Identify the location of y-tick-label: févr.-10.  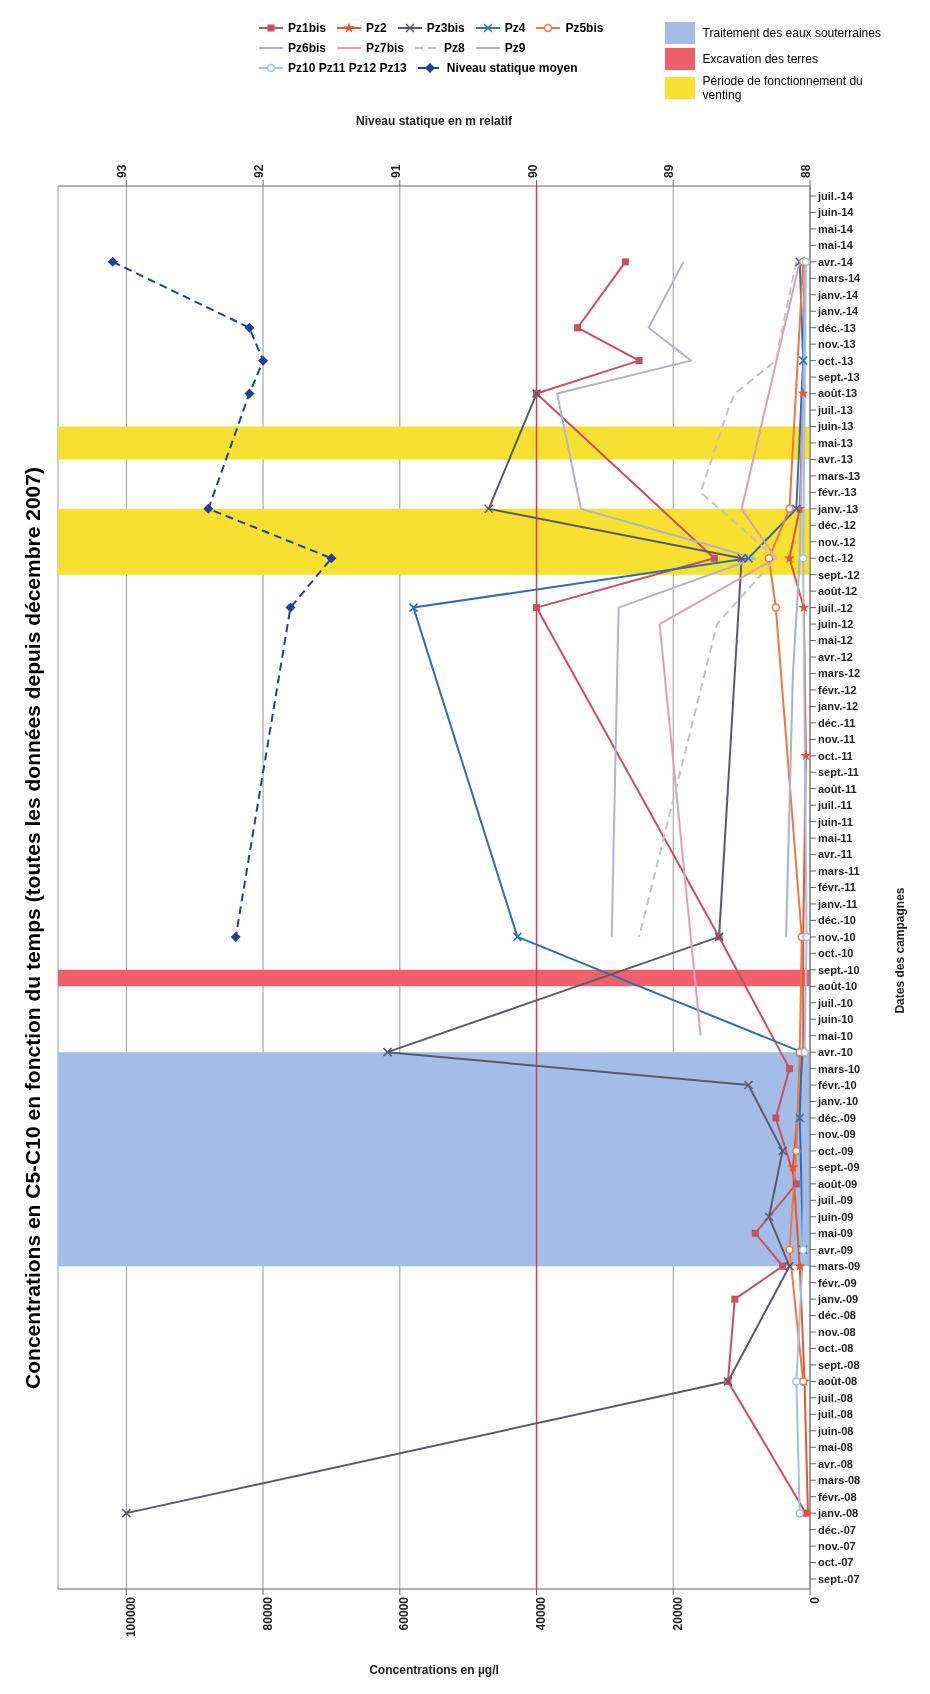
(837, 1084).